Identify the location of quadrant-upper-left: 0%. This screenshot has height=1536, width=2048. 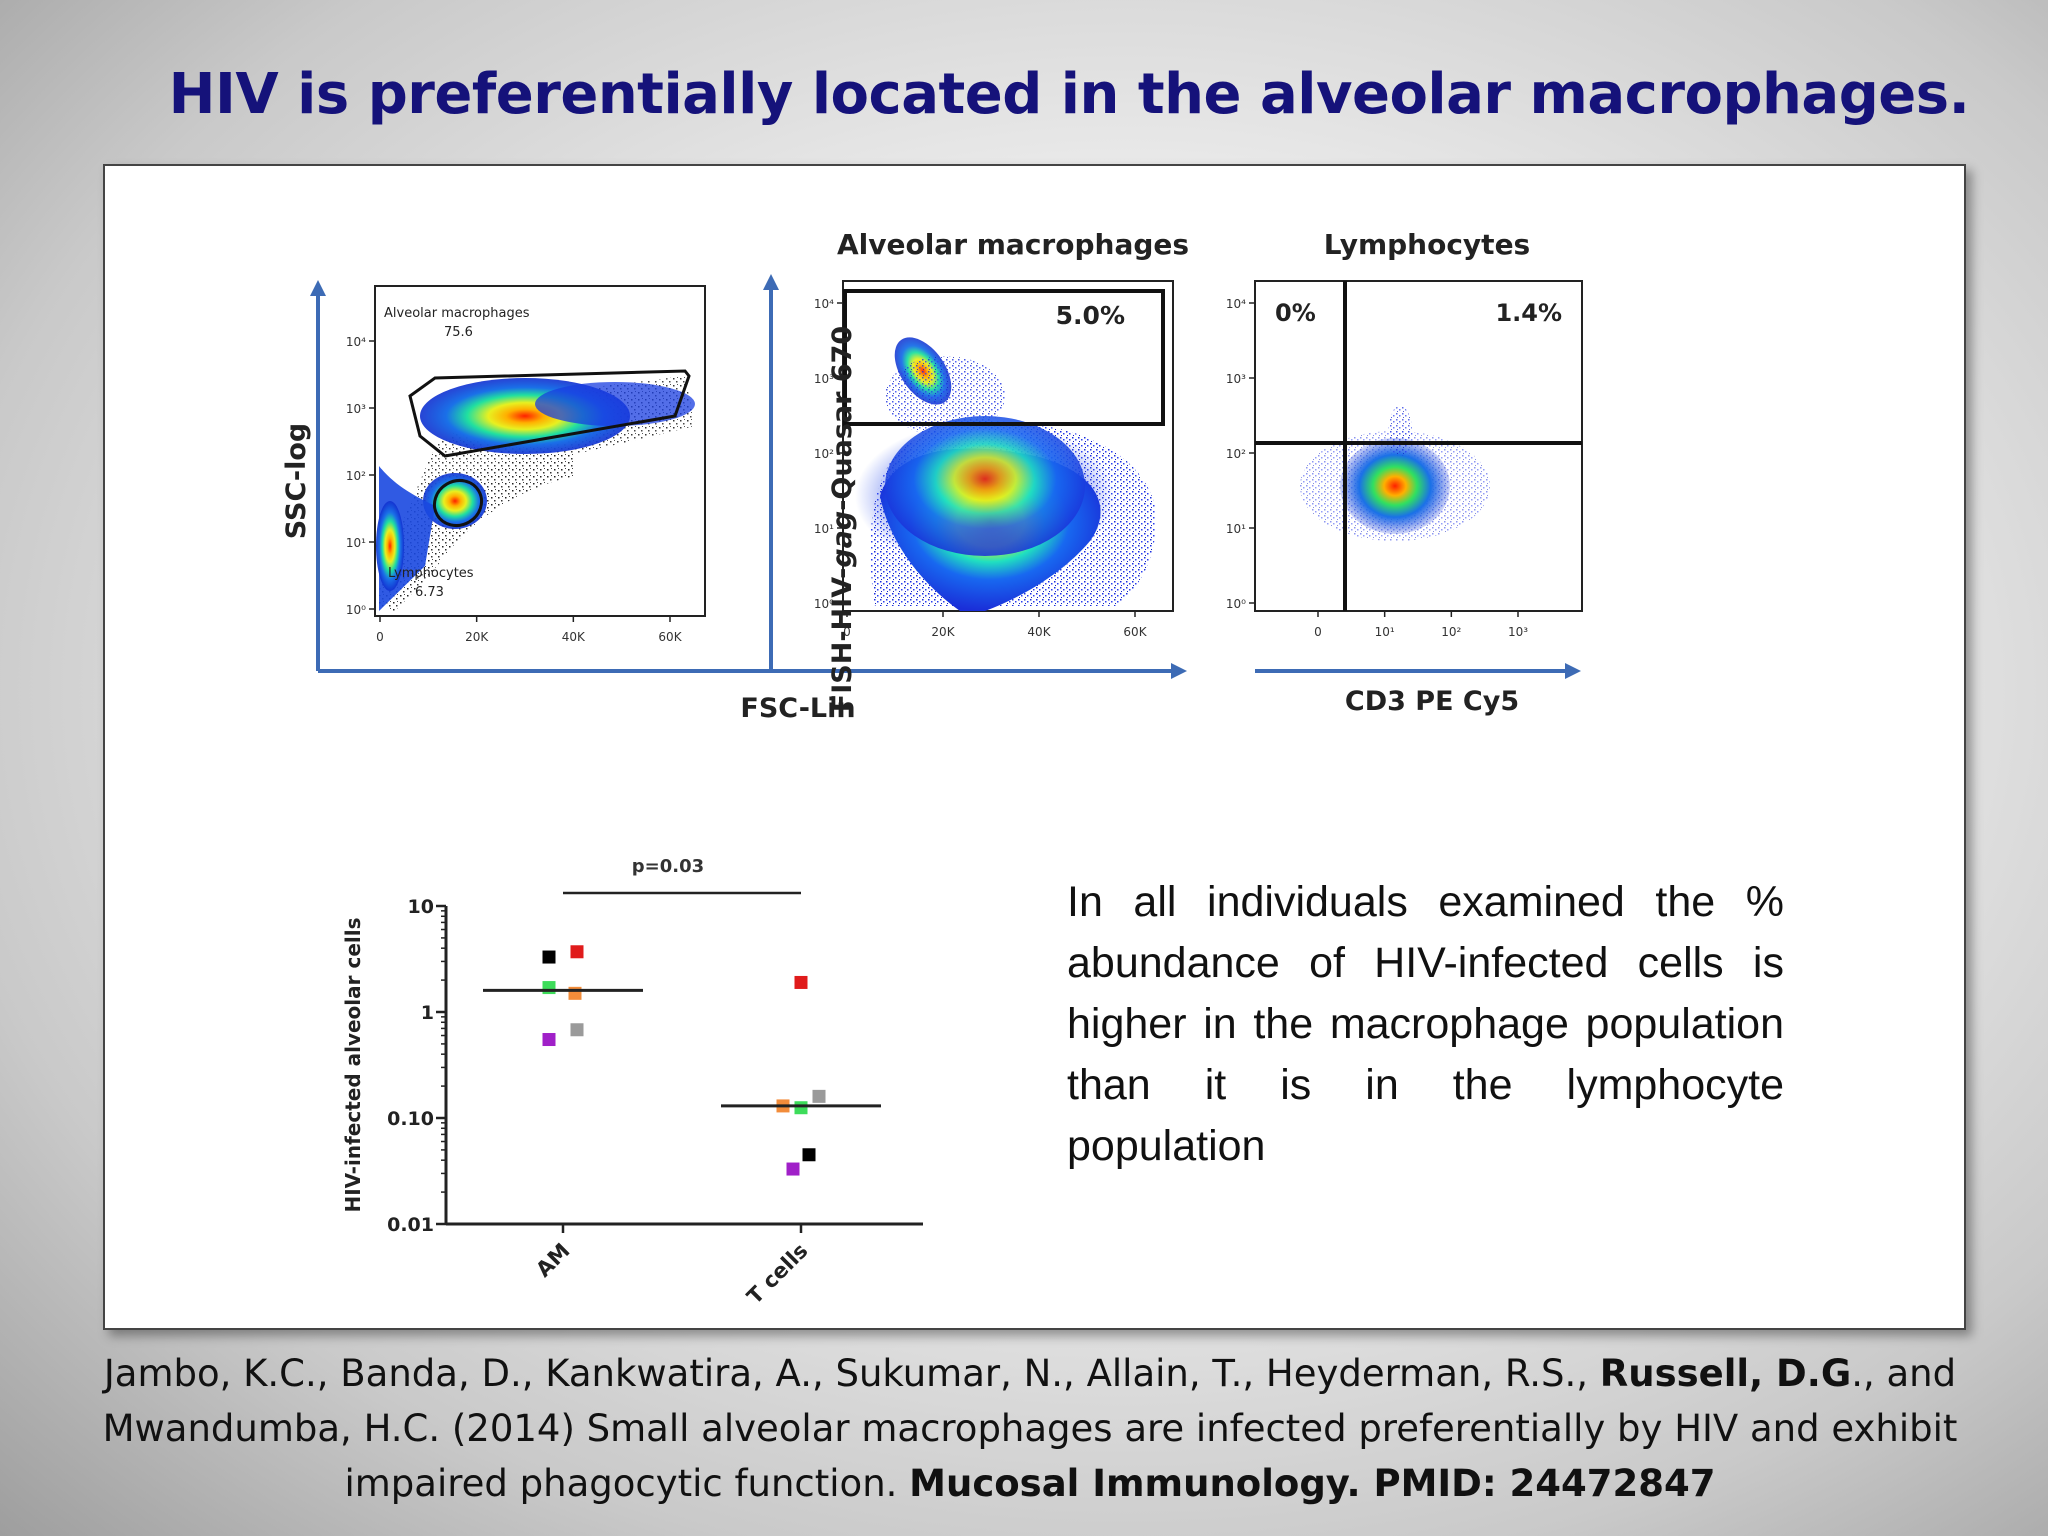
(1295, 313).